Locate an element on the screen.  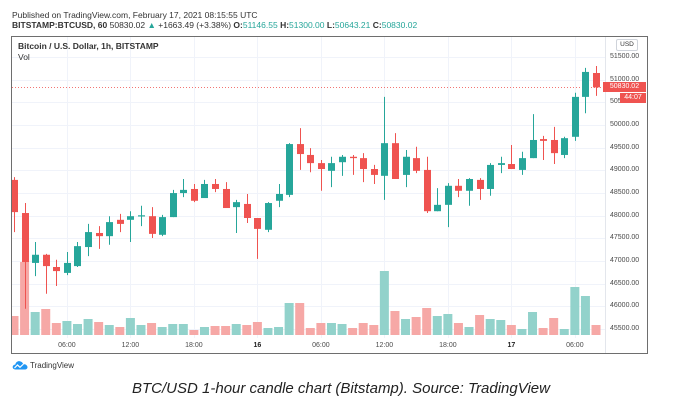
symbol-label: BITSTAMP:BTCUSD, 60 is located at coordinates (60, 25).